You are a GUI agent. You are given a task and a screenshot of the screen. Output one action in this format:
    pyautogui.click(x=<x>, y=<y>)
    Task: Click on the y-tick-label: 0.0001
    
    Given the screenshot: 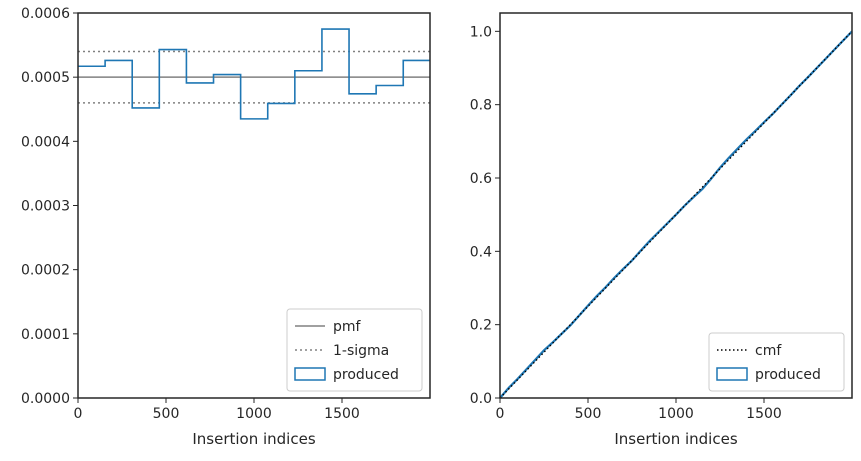 What is the action you would take?
    pyautogui.click(x=45, y=335)
    